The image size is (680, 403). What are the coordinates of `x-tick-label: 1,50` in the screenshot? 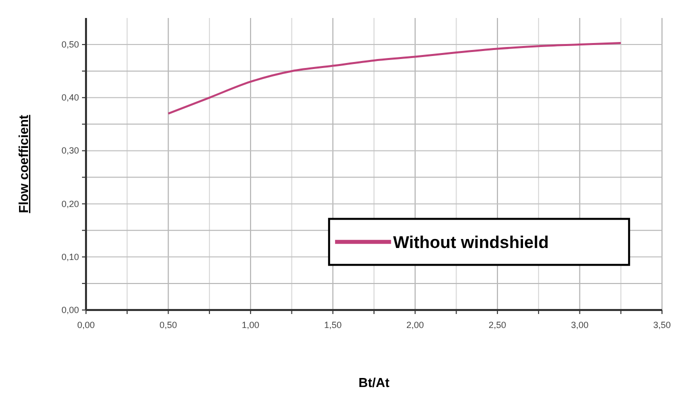 It's located at (333, 325).